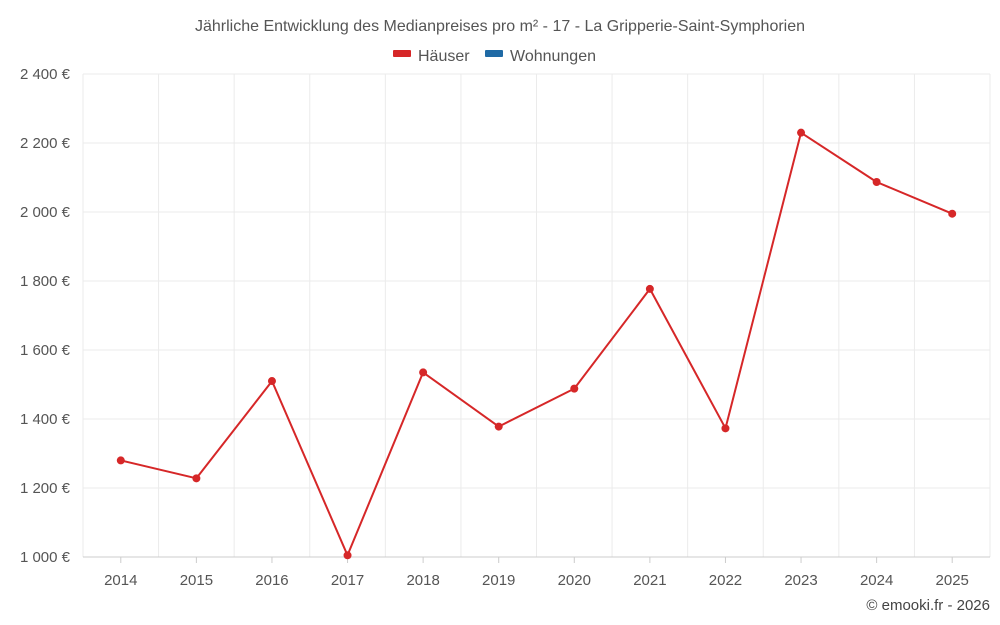 This screenshot has height=625, width=1000. I want to click on y-tick-label: 2 200 €, so click(45, 143).